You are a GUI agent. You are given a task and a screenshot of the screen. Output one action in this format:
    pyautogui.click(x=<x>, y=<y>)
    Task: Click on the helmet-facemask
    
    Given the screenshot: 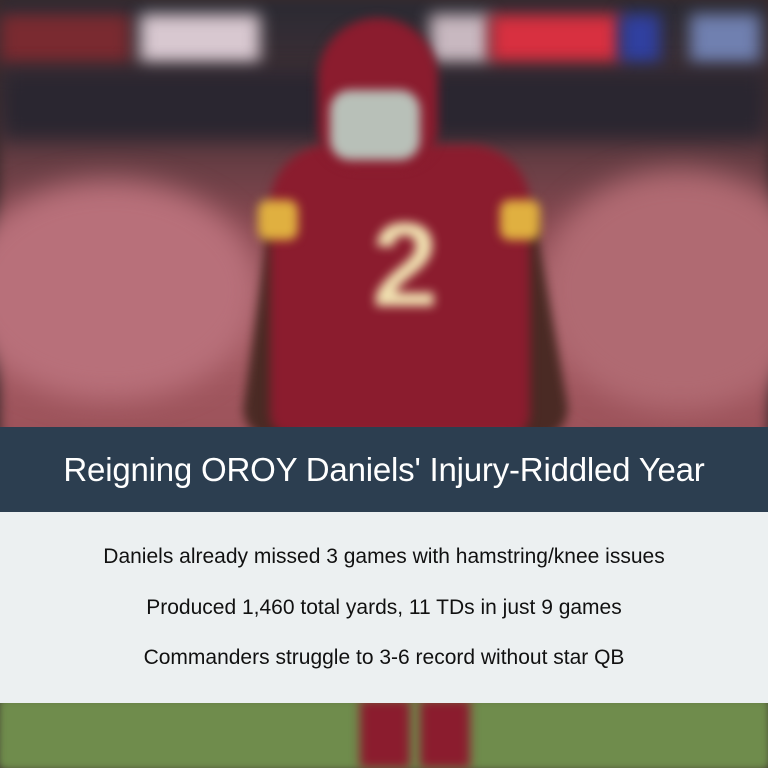 What is the action you would take?
    pyautogui.click(x=375, y=125)
    